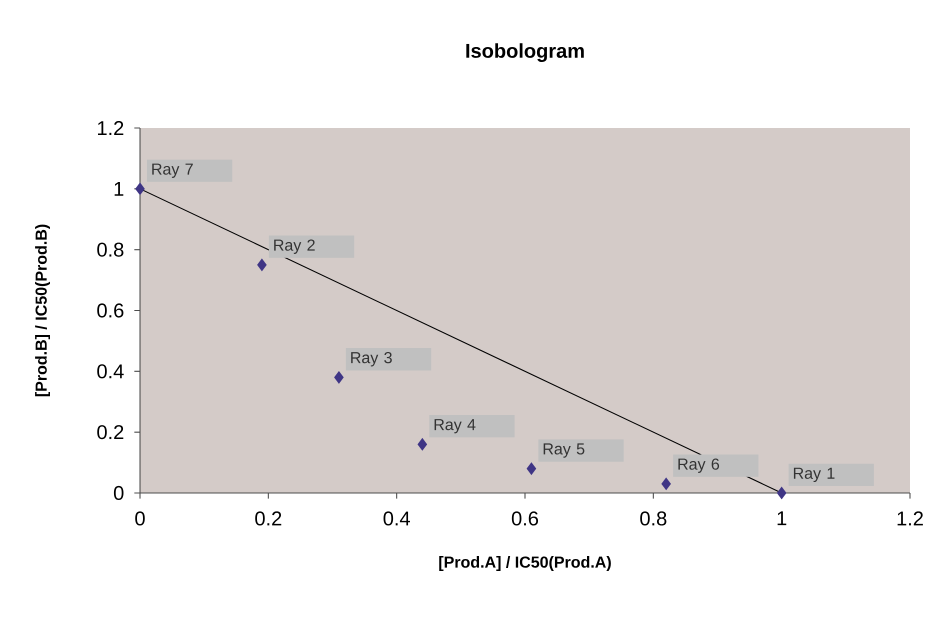  I want to click on y-tick-label: 0.2, so click(110, 432).